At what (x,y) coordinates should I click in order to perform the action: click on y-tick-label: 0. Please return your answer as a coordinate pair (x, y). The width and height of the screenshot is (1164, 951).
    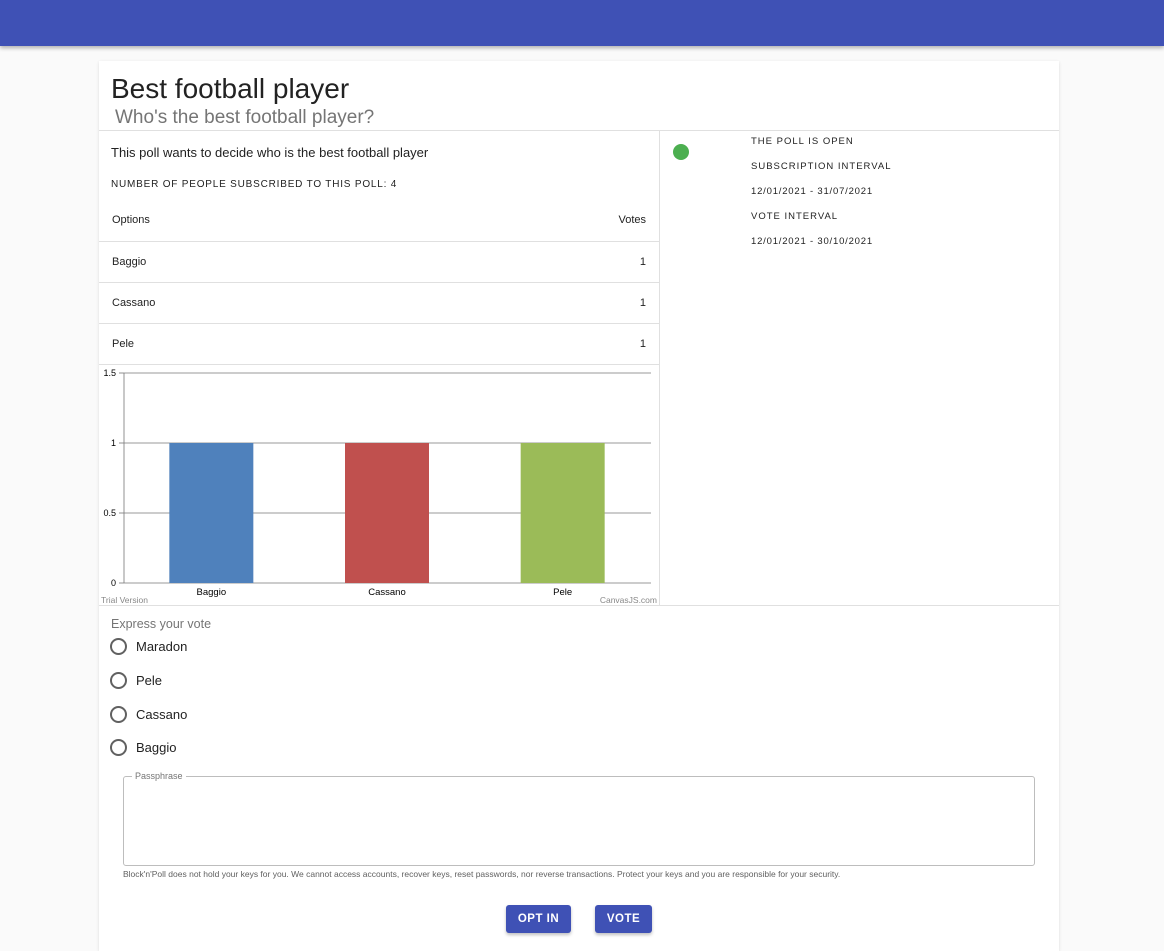
    Looking at the image, I should click on (113, 583).